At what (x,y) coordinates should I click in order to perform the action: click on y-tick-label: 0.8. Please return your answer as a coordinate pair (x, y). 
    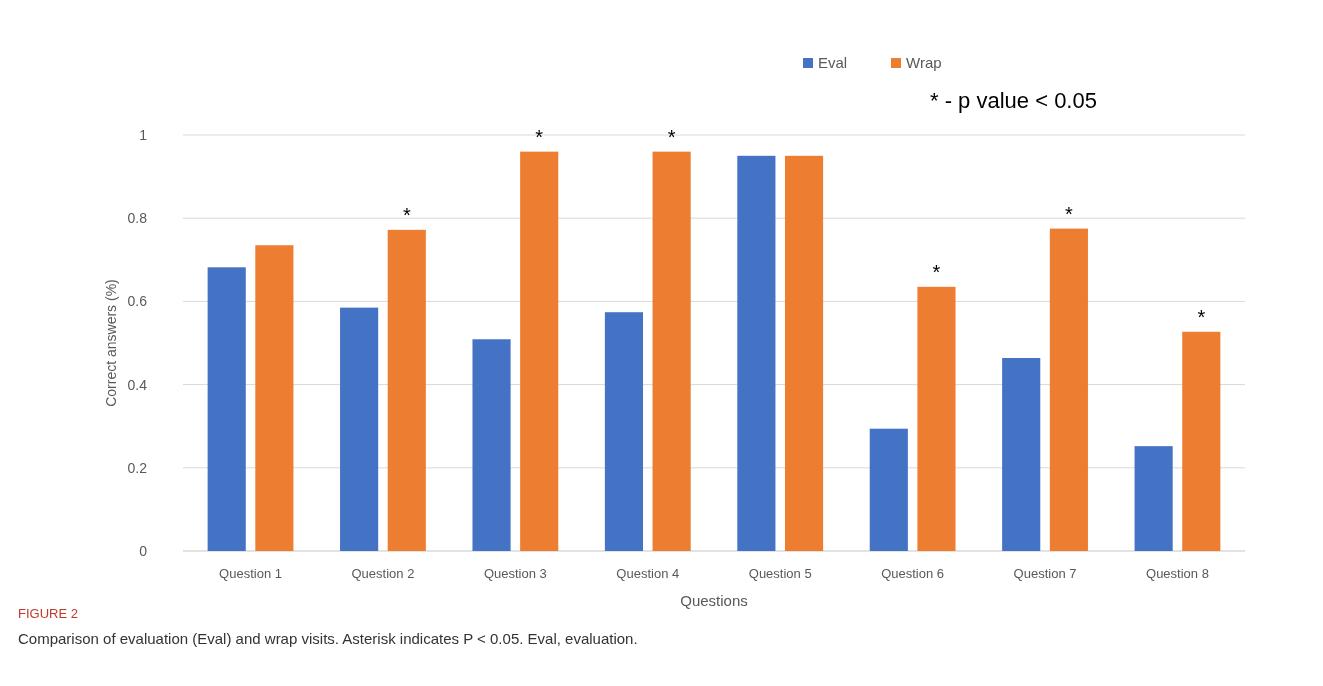
    Looking at the image, I should click on (137, 218).